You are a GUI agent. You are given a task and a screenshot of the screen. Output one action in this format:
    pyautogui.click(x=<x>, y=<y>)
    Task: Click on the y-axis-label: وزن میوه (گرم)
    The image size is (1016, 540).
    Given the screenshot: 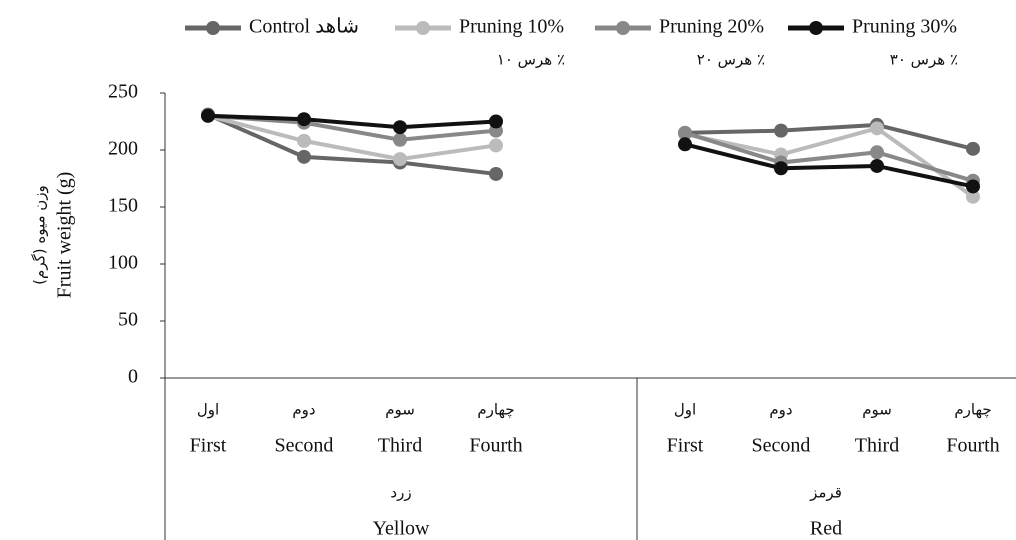 What is the action you would take?
    pyautogui.click(x=40, y=235)
    